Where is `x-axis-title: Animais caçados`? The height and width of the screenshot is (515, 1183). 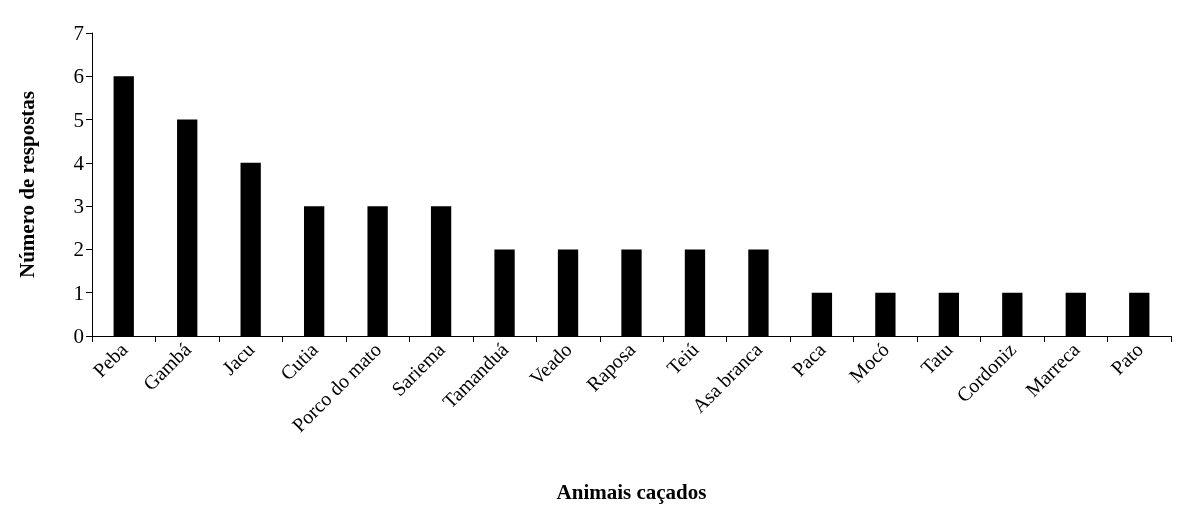
x-axis-title: Animais caçados is located at coordinates (631, 491).